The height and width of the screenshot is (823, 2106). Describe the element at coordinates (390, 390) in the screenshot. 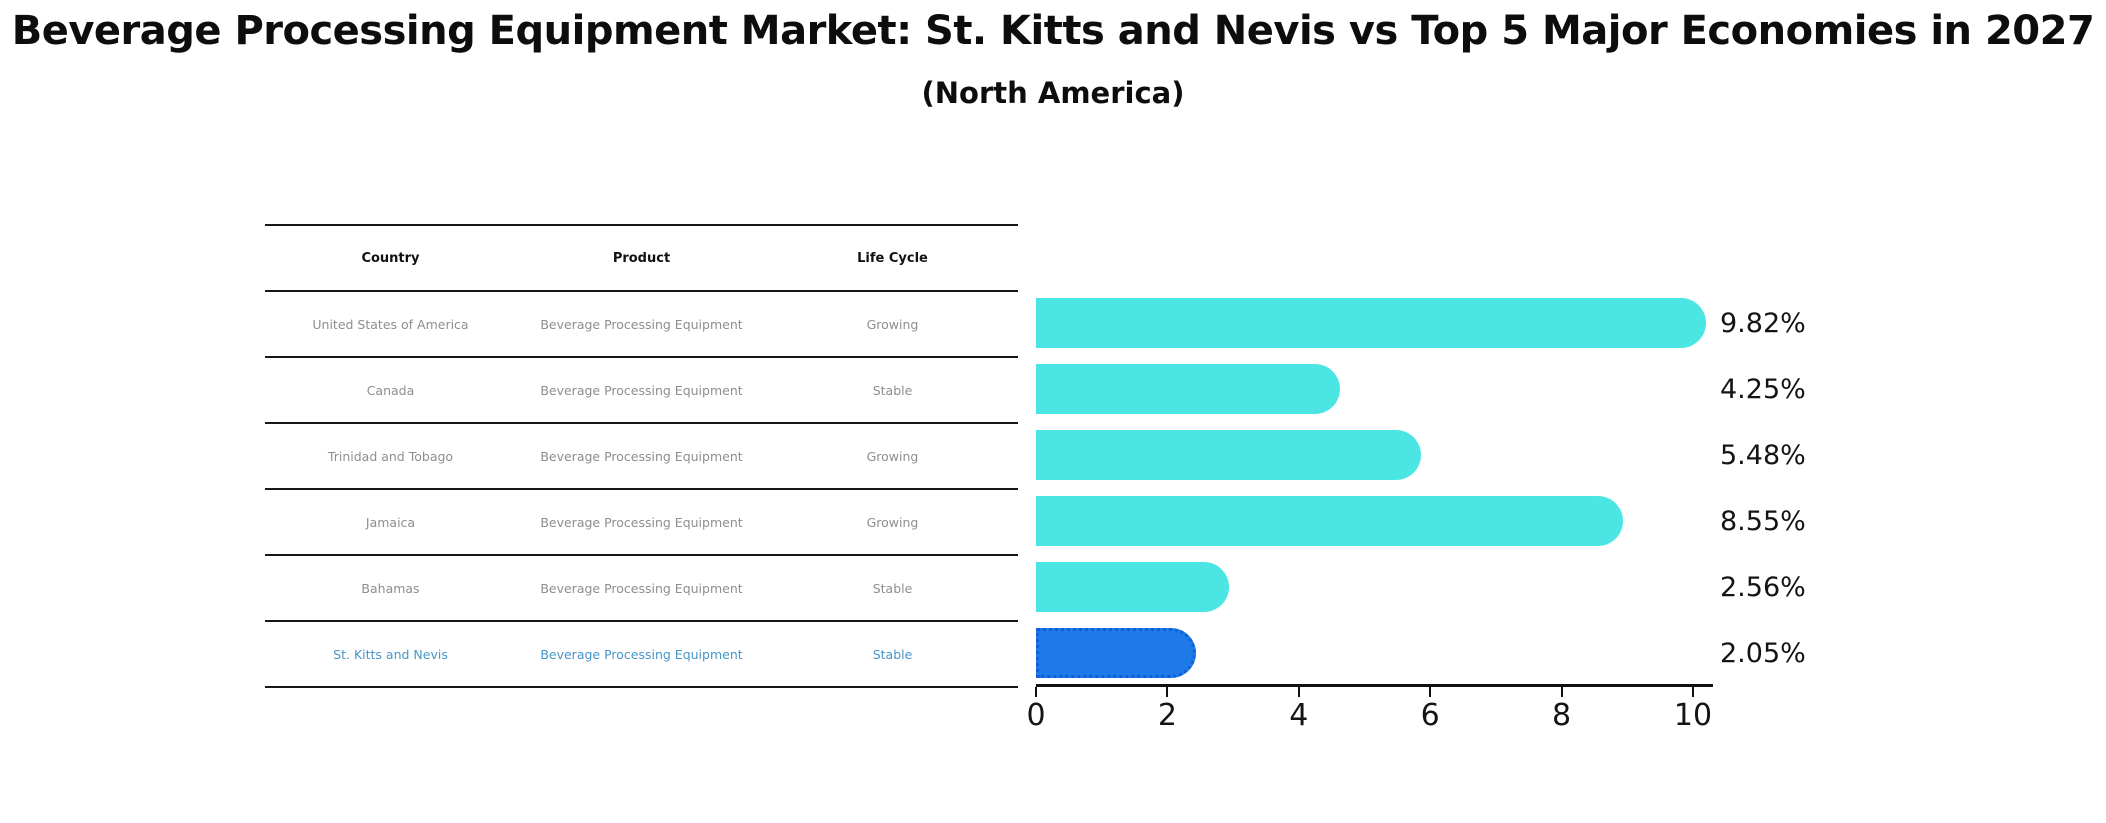

I see `table-cell-country: Canada` at that location.